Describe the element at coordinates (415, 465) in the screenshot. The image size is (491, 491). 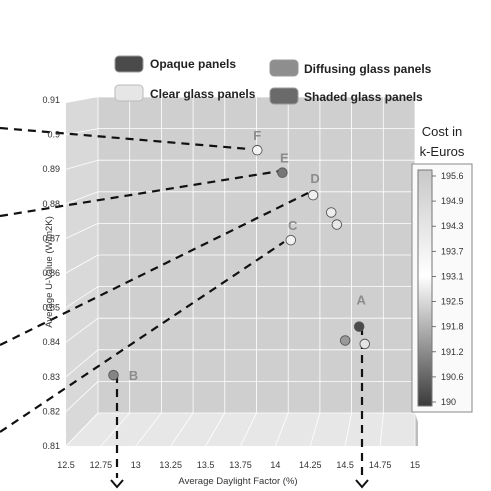
I see `x-tick-label: 15` at that location.